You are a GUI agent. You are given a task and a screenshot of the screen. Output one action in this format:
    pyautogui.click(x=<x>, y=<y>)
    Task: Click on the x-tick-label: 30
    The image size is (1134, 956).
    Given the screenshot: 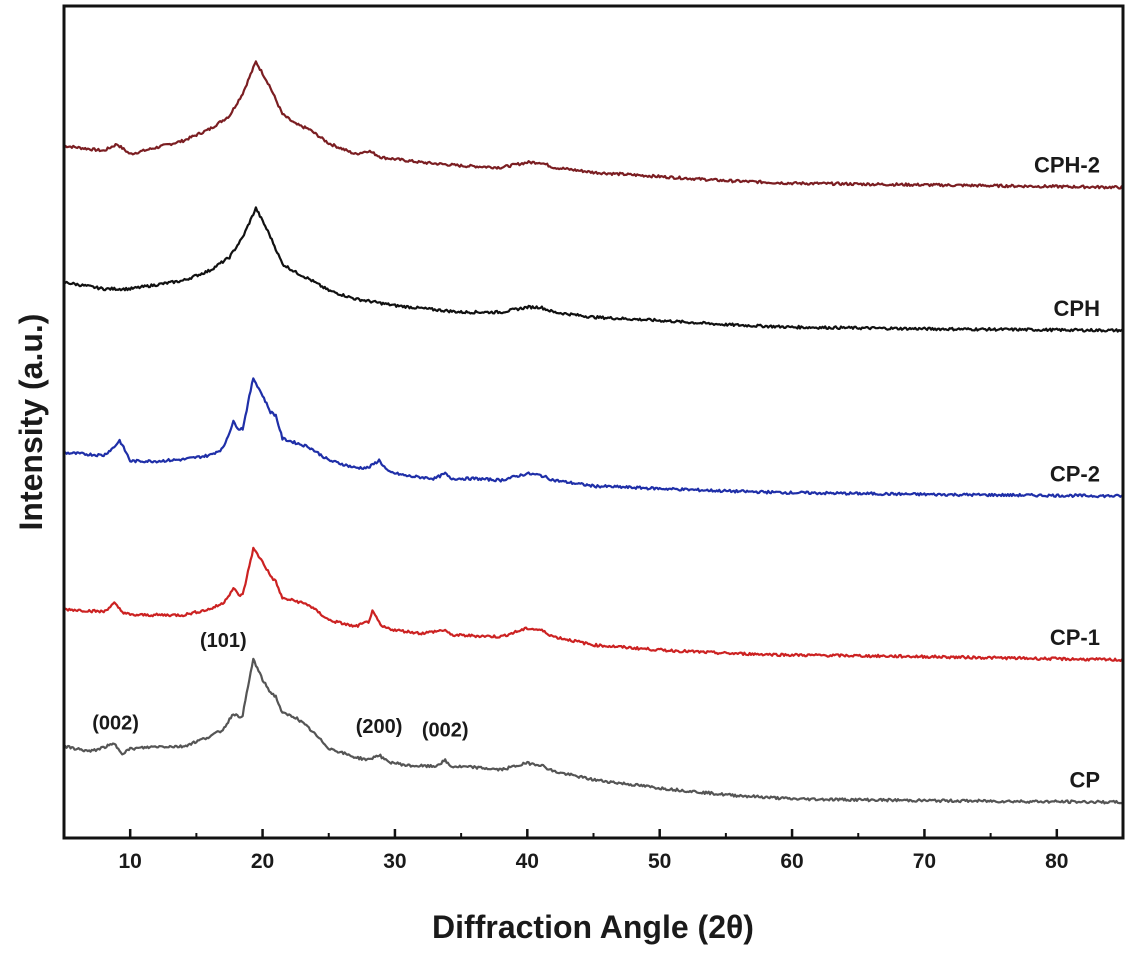 What is the action you would take?
    pyautogui.click(x=394, y=861)
    